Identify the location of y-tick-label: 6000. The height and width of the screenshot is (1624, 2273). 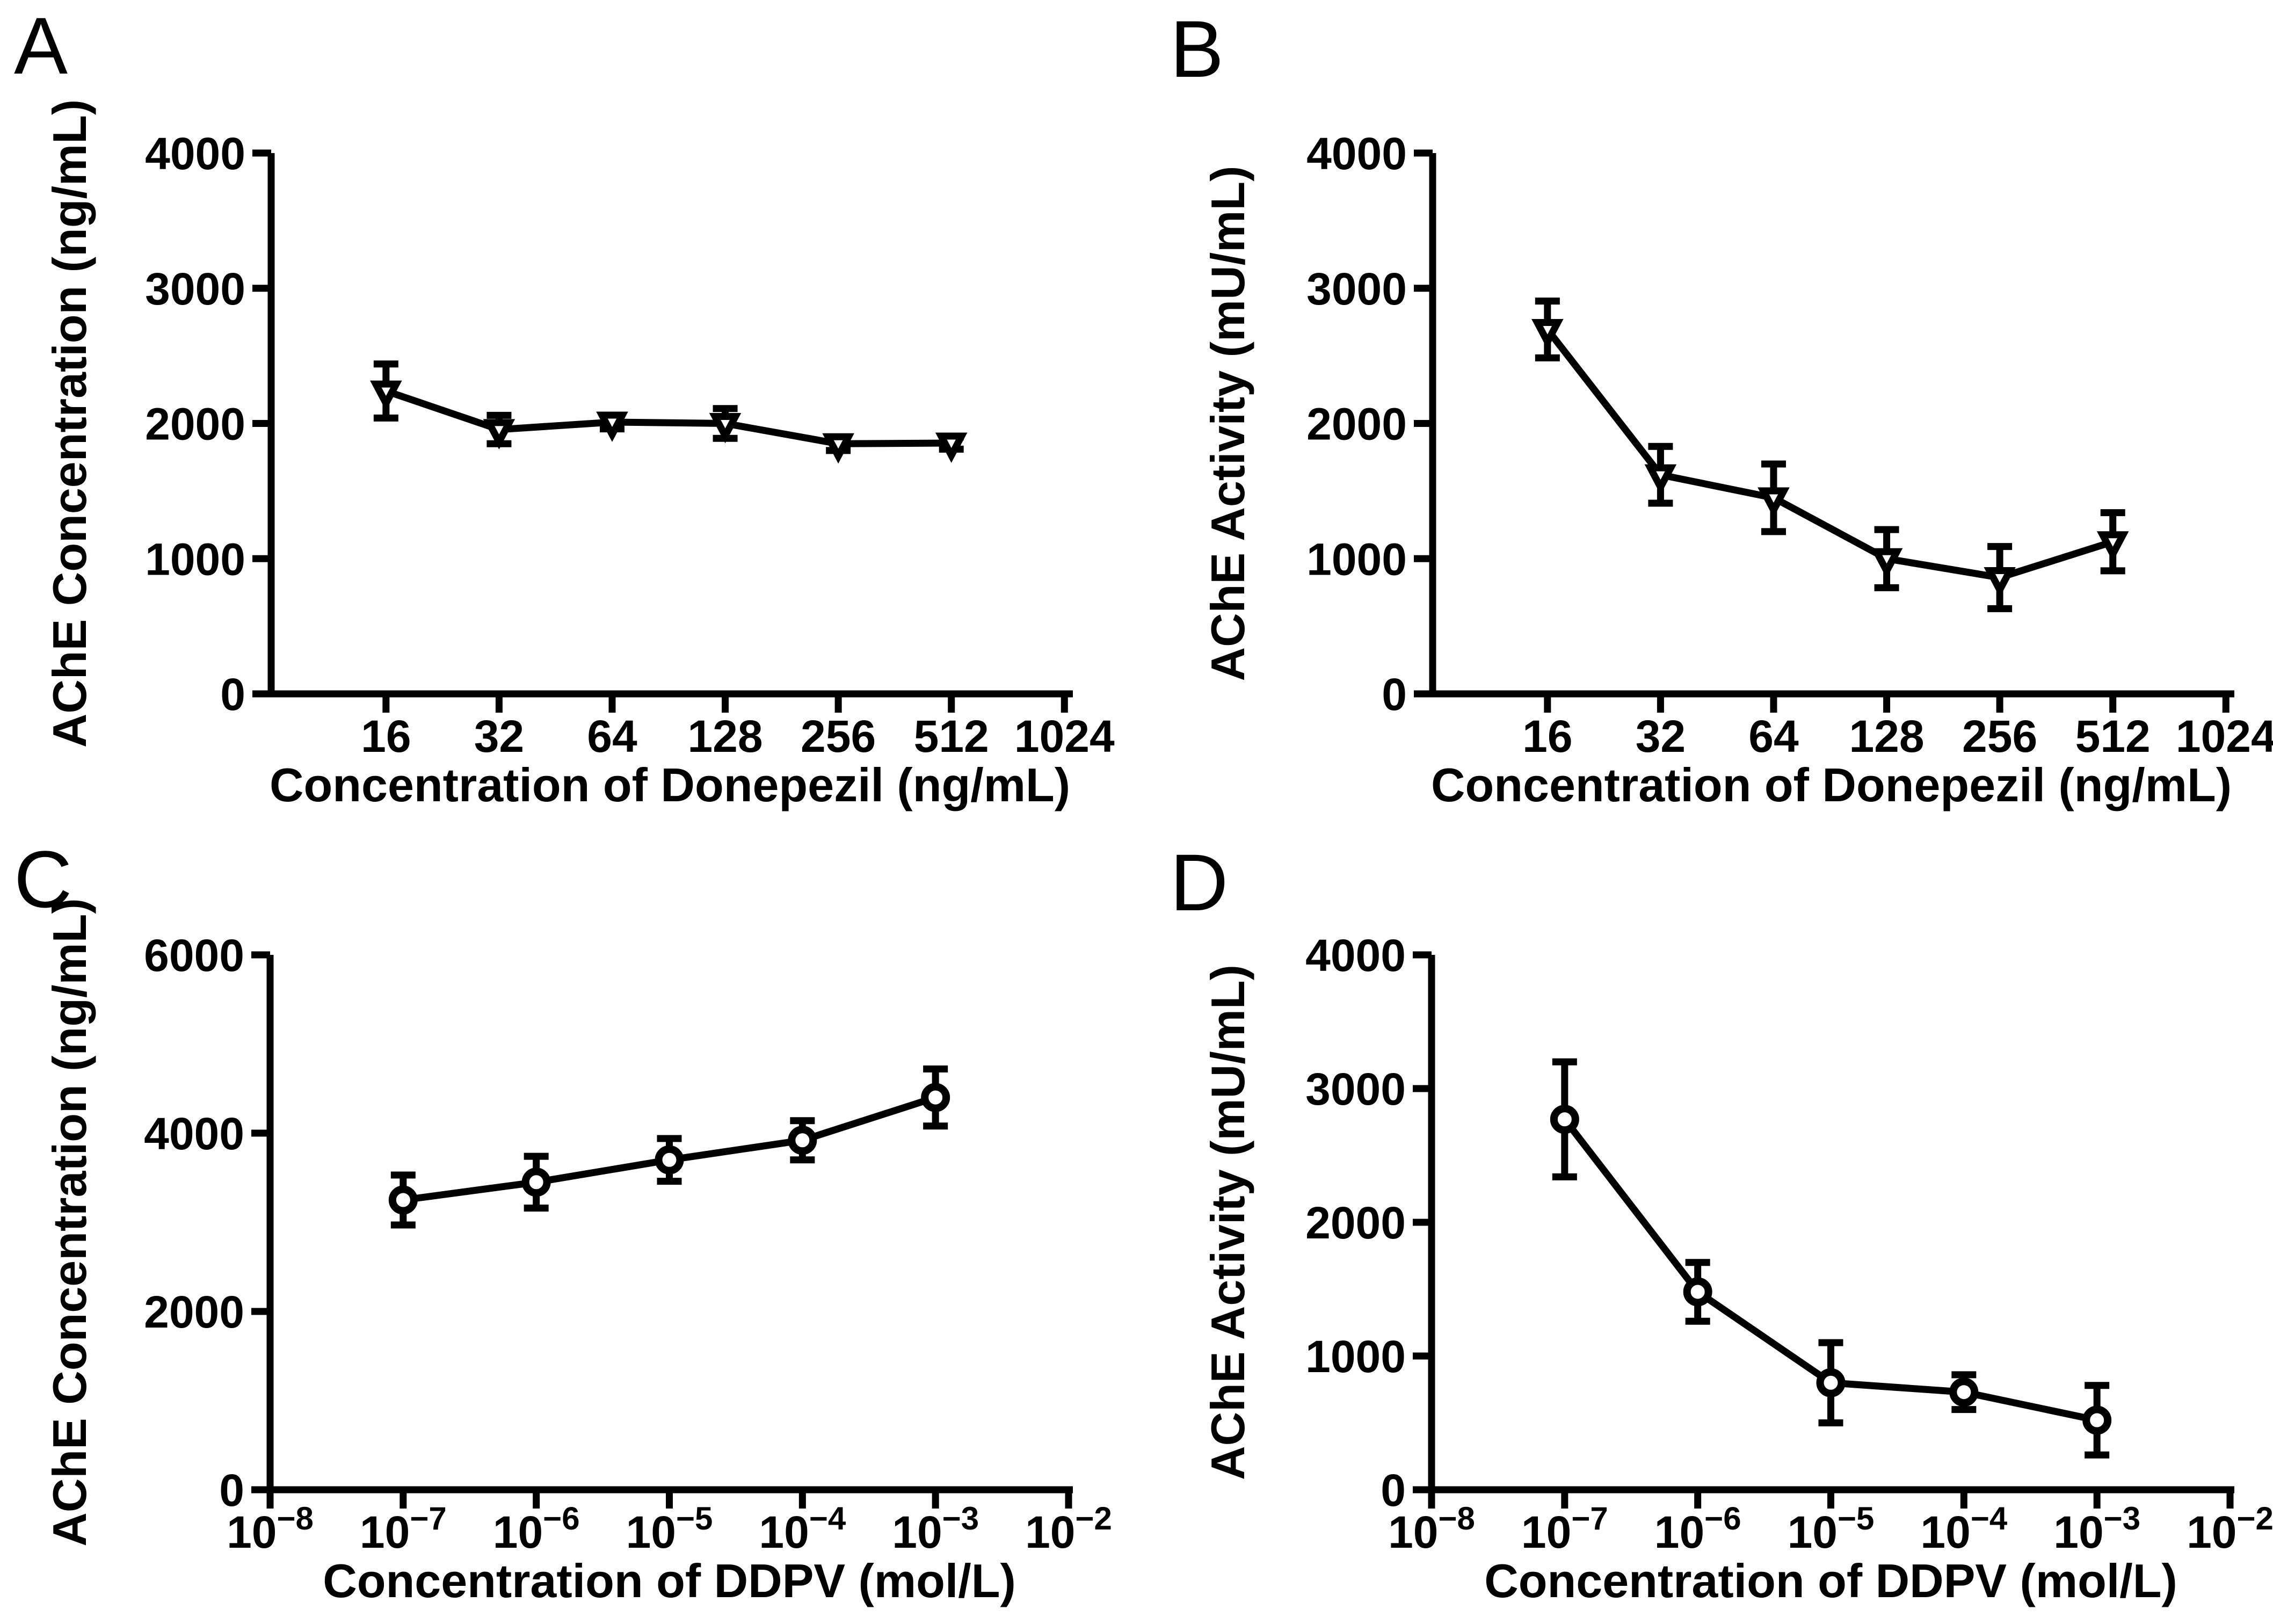
(194, 956).